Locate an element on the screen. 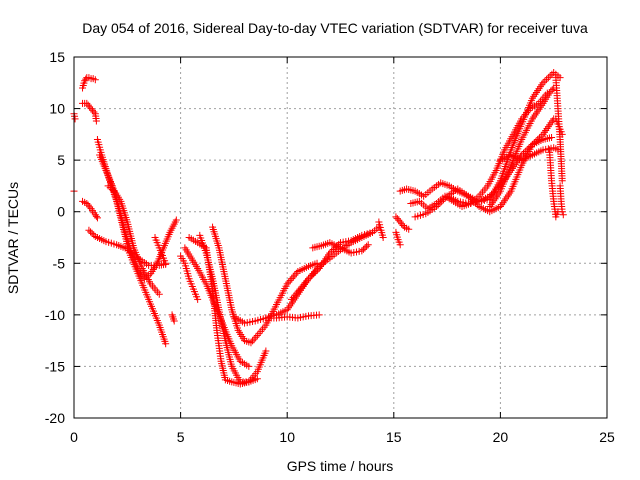 The width and height of the screenshot is (640, 480). x-tick-label: 20 is located at coordinates (501, 437).